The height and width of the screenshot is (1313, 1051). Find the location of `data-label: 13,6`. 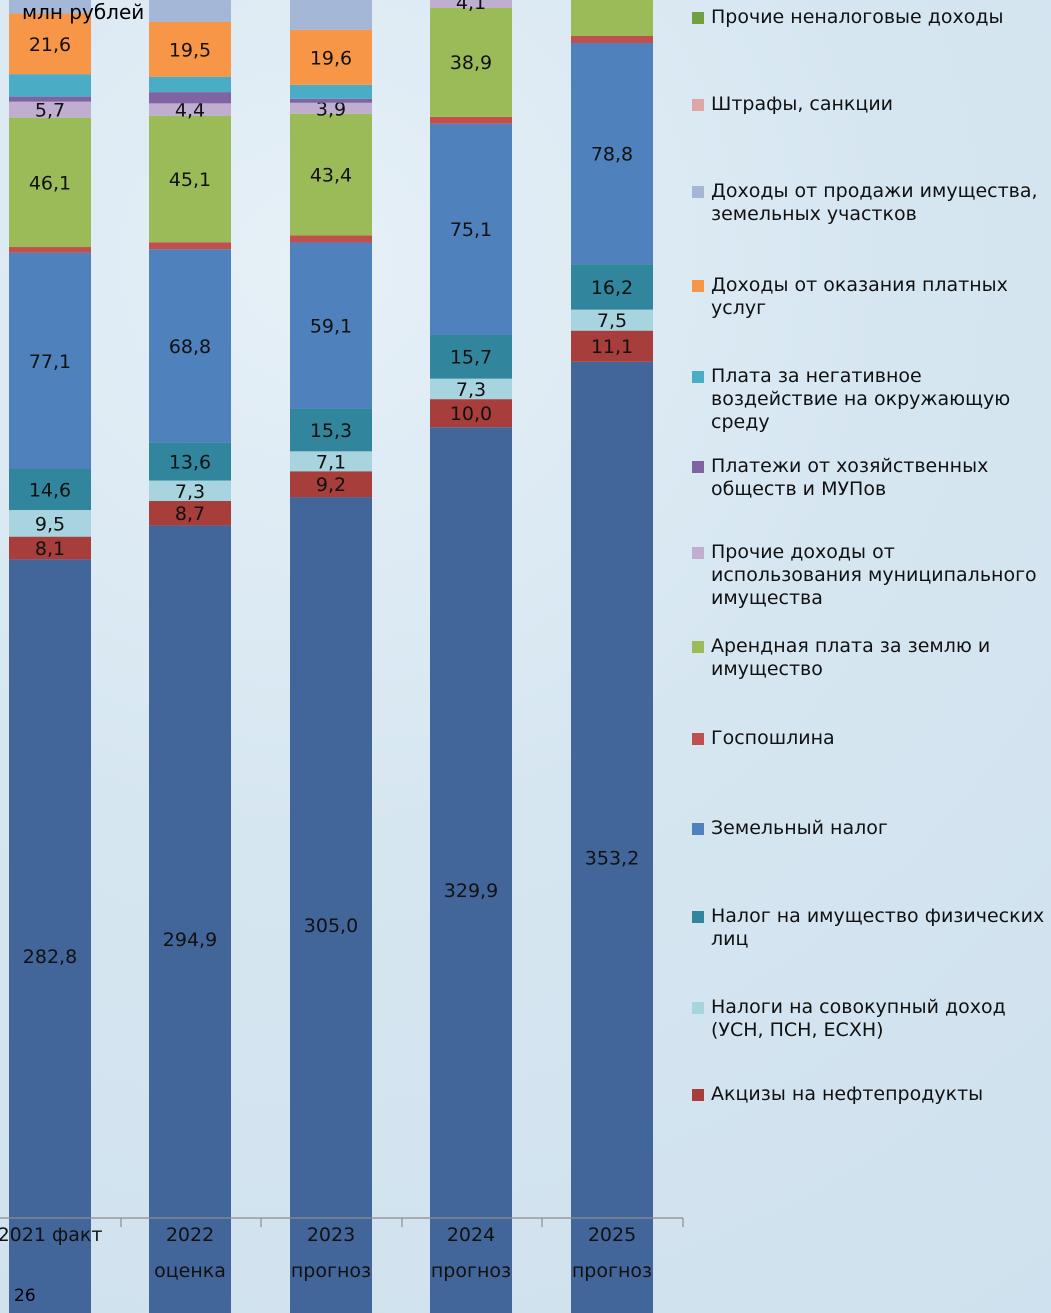

data-label: 13,6 is located at coordinates (190, 462).